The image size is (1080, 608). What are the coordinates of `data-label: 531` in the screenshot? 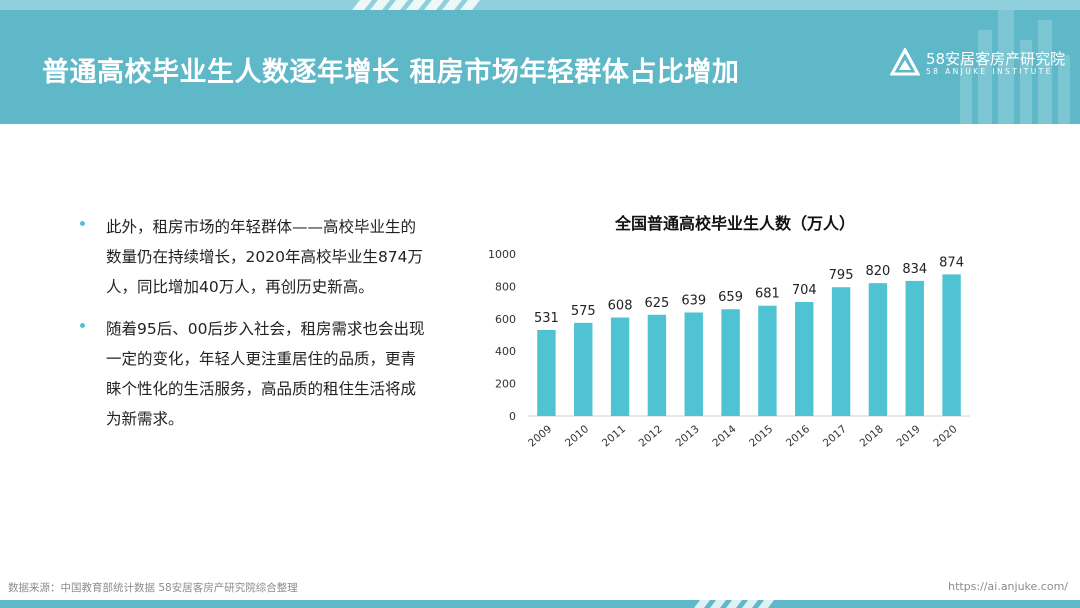 It's located at (546, 318).